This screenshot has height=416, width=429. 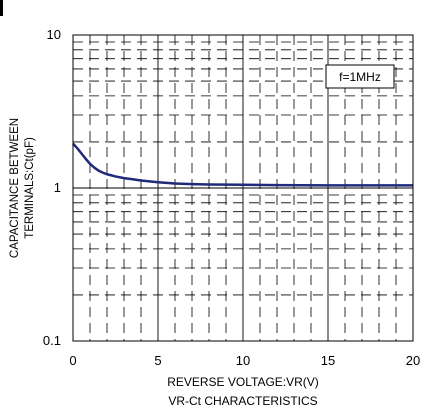 I want to click on y-tick-label: 10, so click(x=54, y=34).